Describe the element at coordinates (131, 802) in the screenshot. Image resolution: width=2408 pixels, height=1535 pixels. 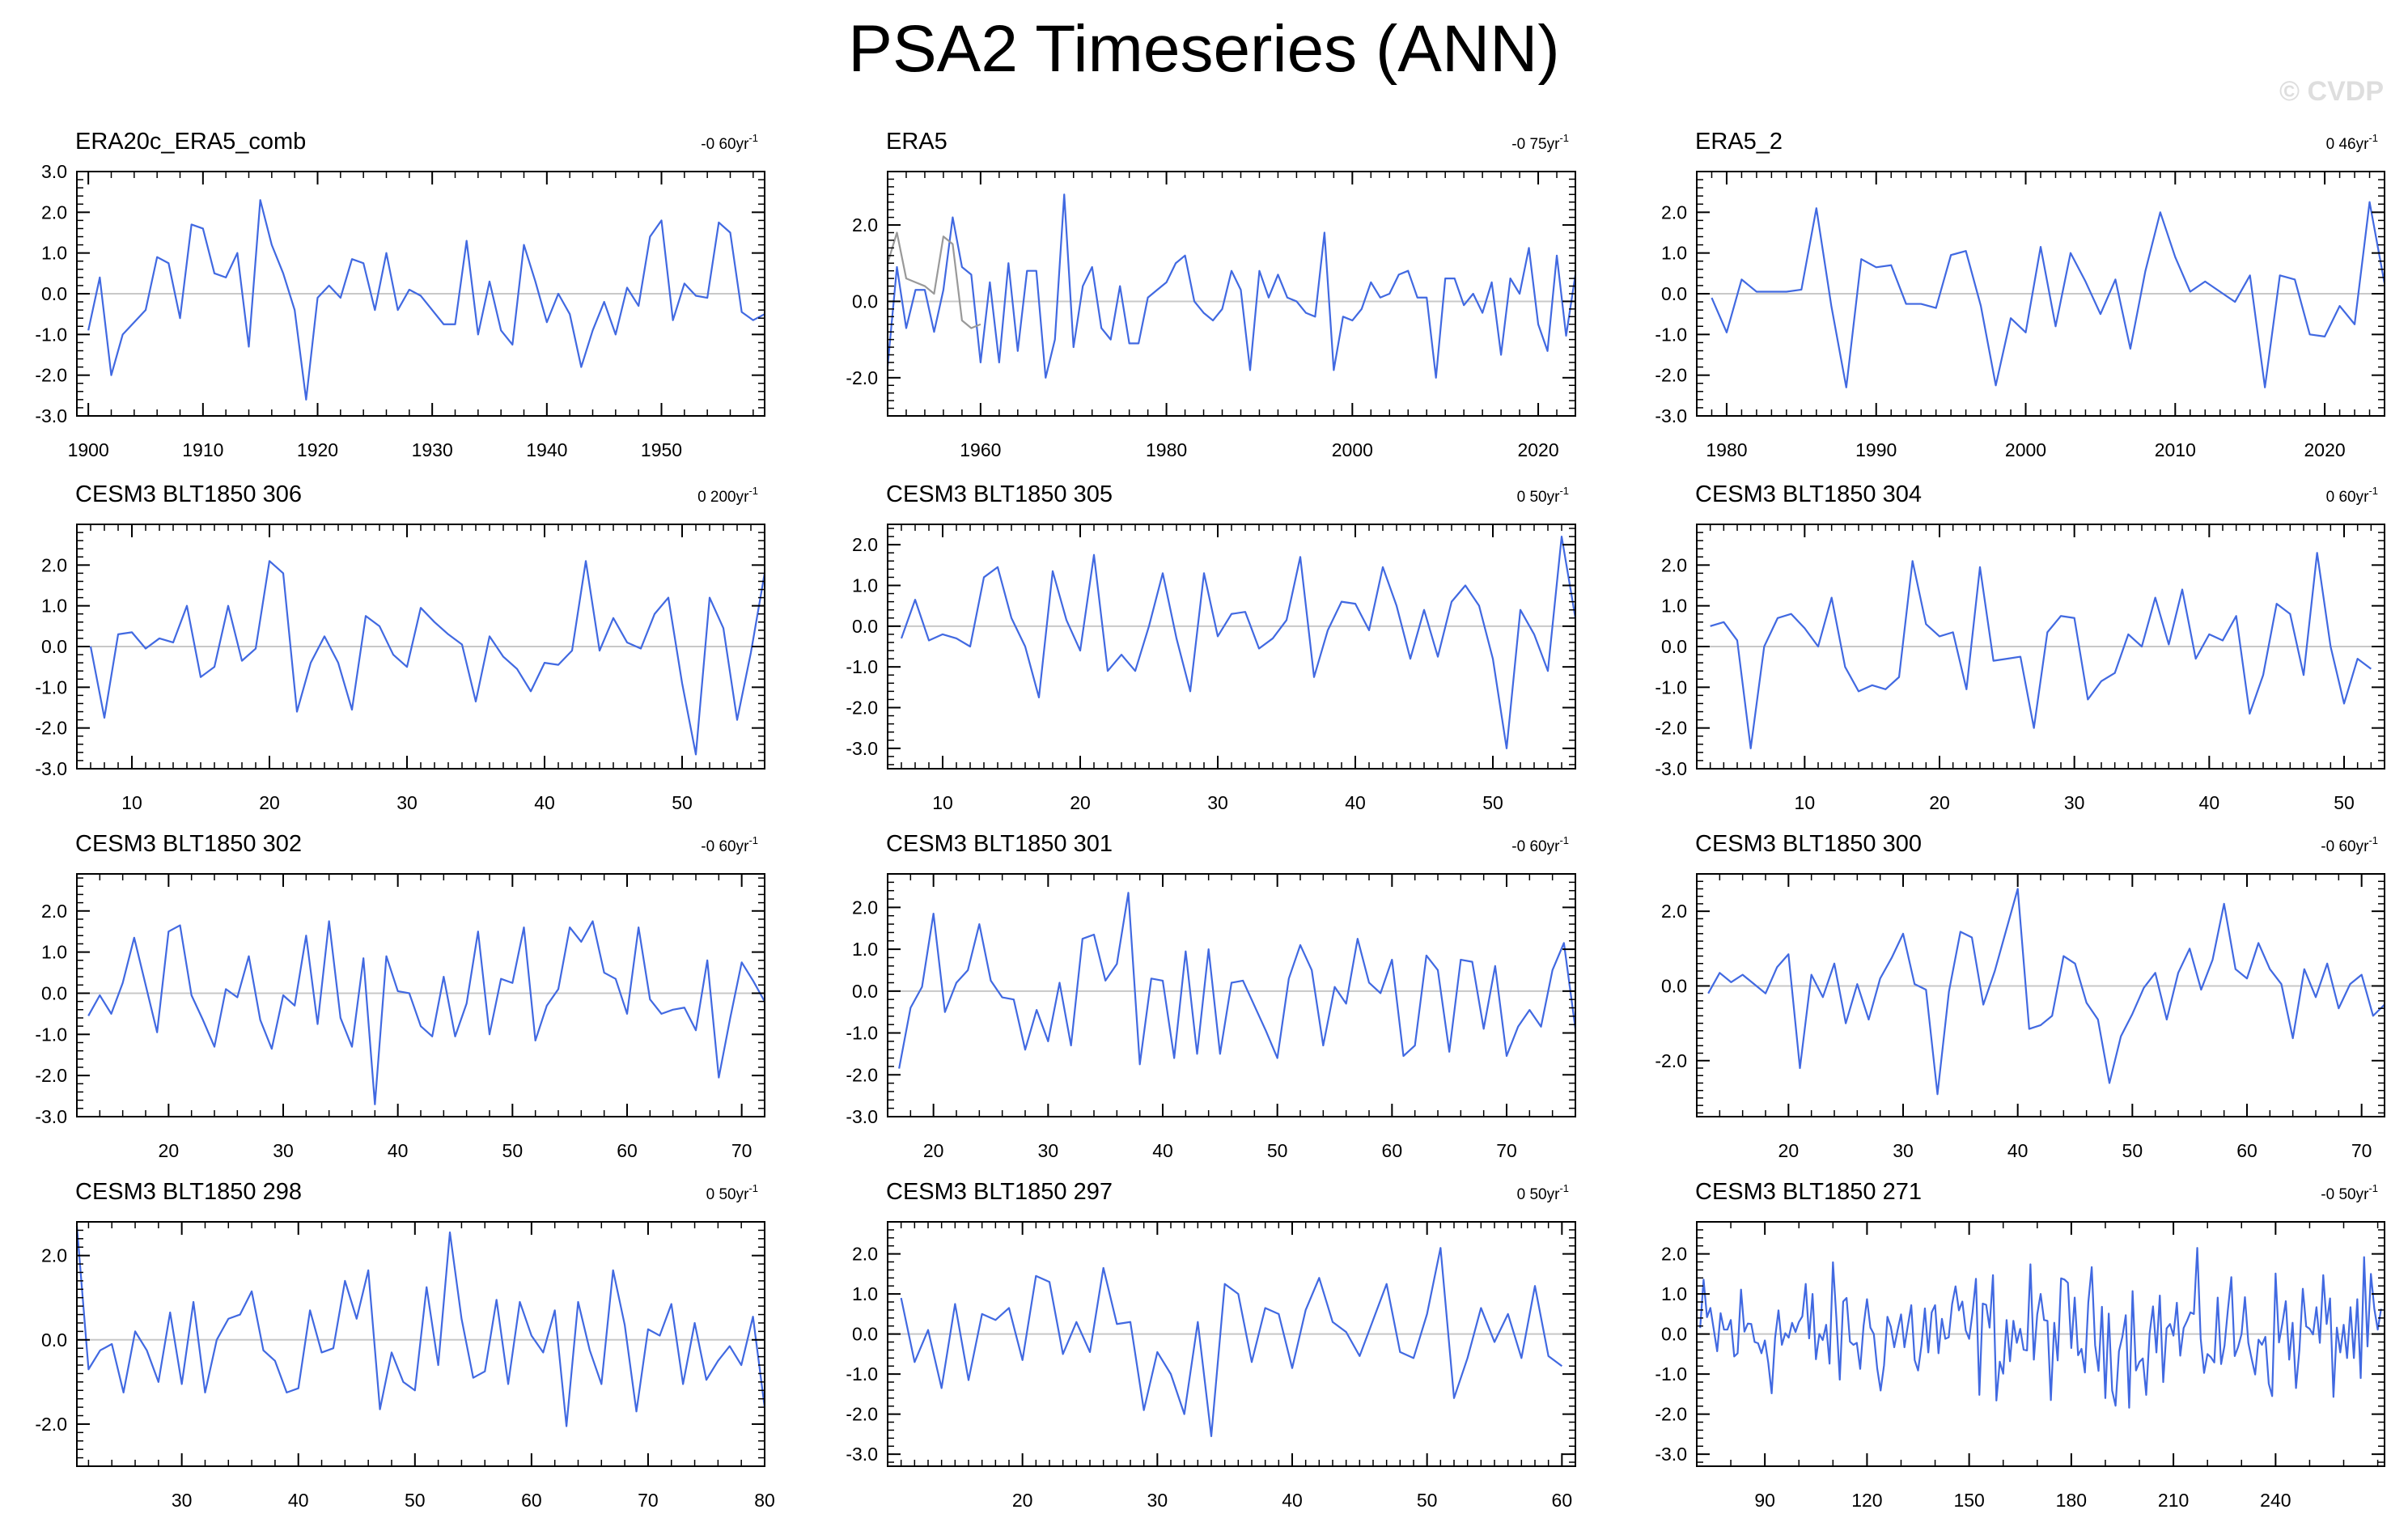
I see `x-tick-label: 10` at that location.